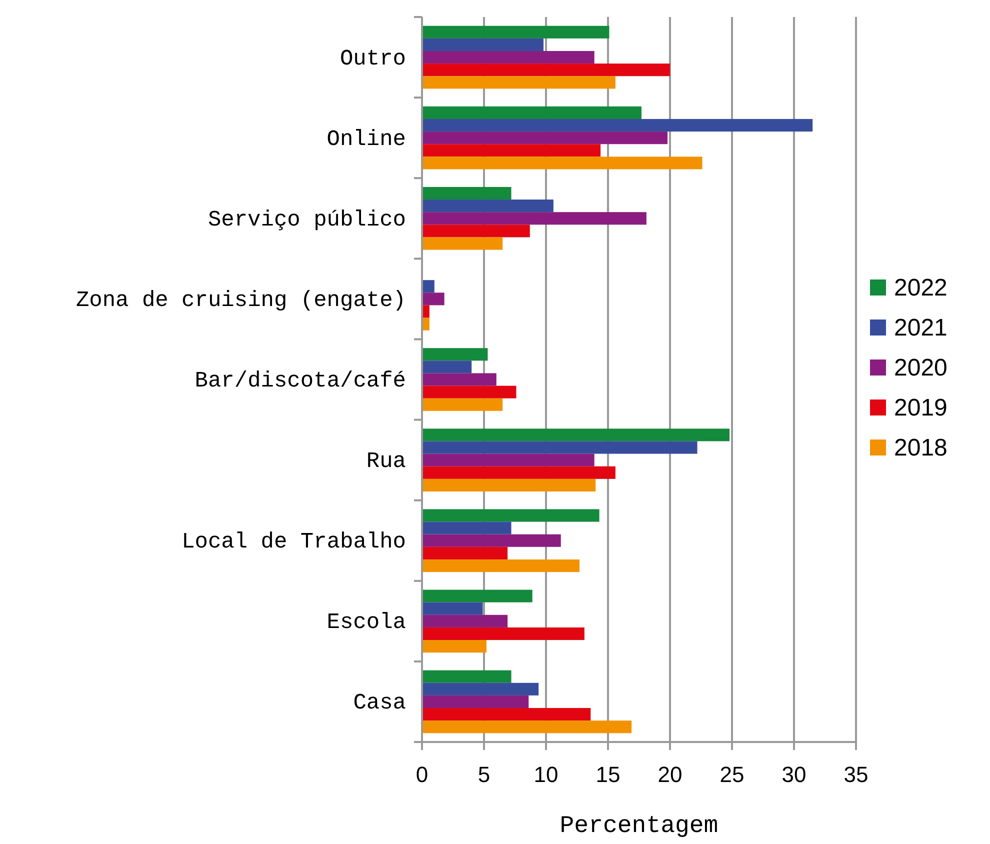 This screenshot has width=990, height=844. Describe the element at coordinates (608, 774) in the screenshot. I see `x-tick-label: 15` at that location.